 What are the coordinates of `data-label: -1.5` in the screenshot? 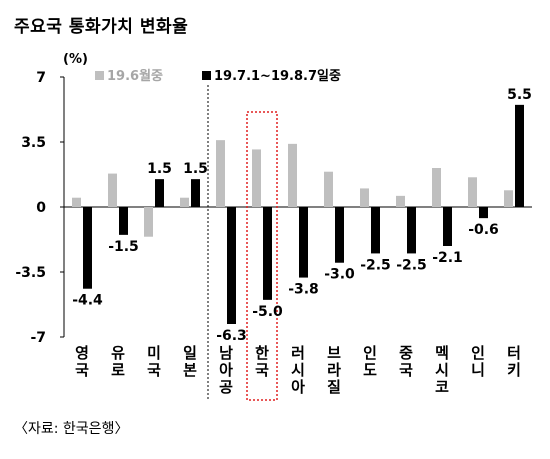 It's located at (123, 247).